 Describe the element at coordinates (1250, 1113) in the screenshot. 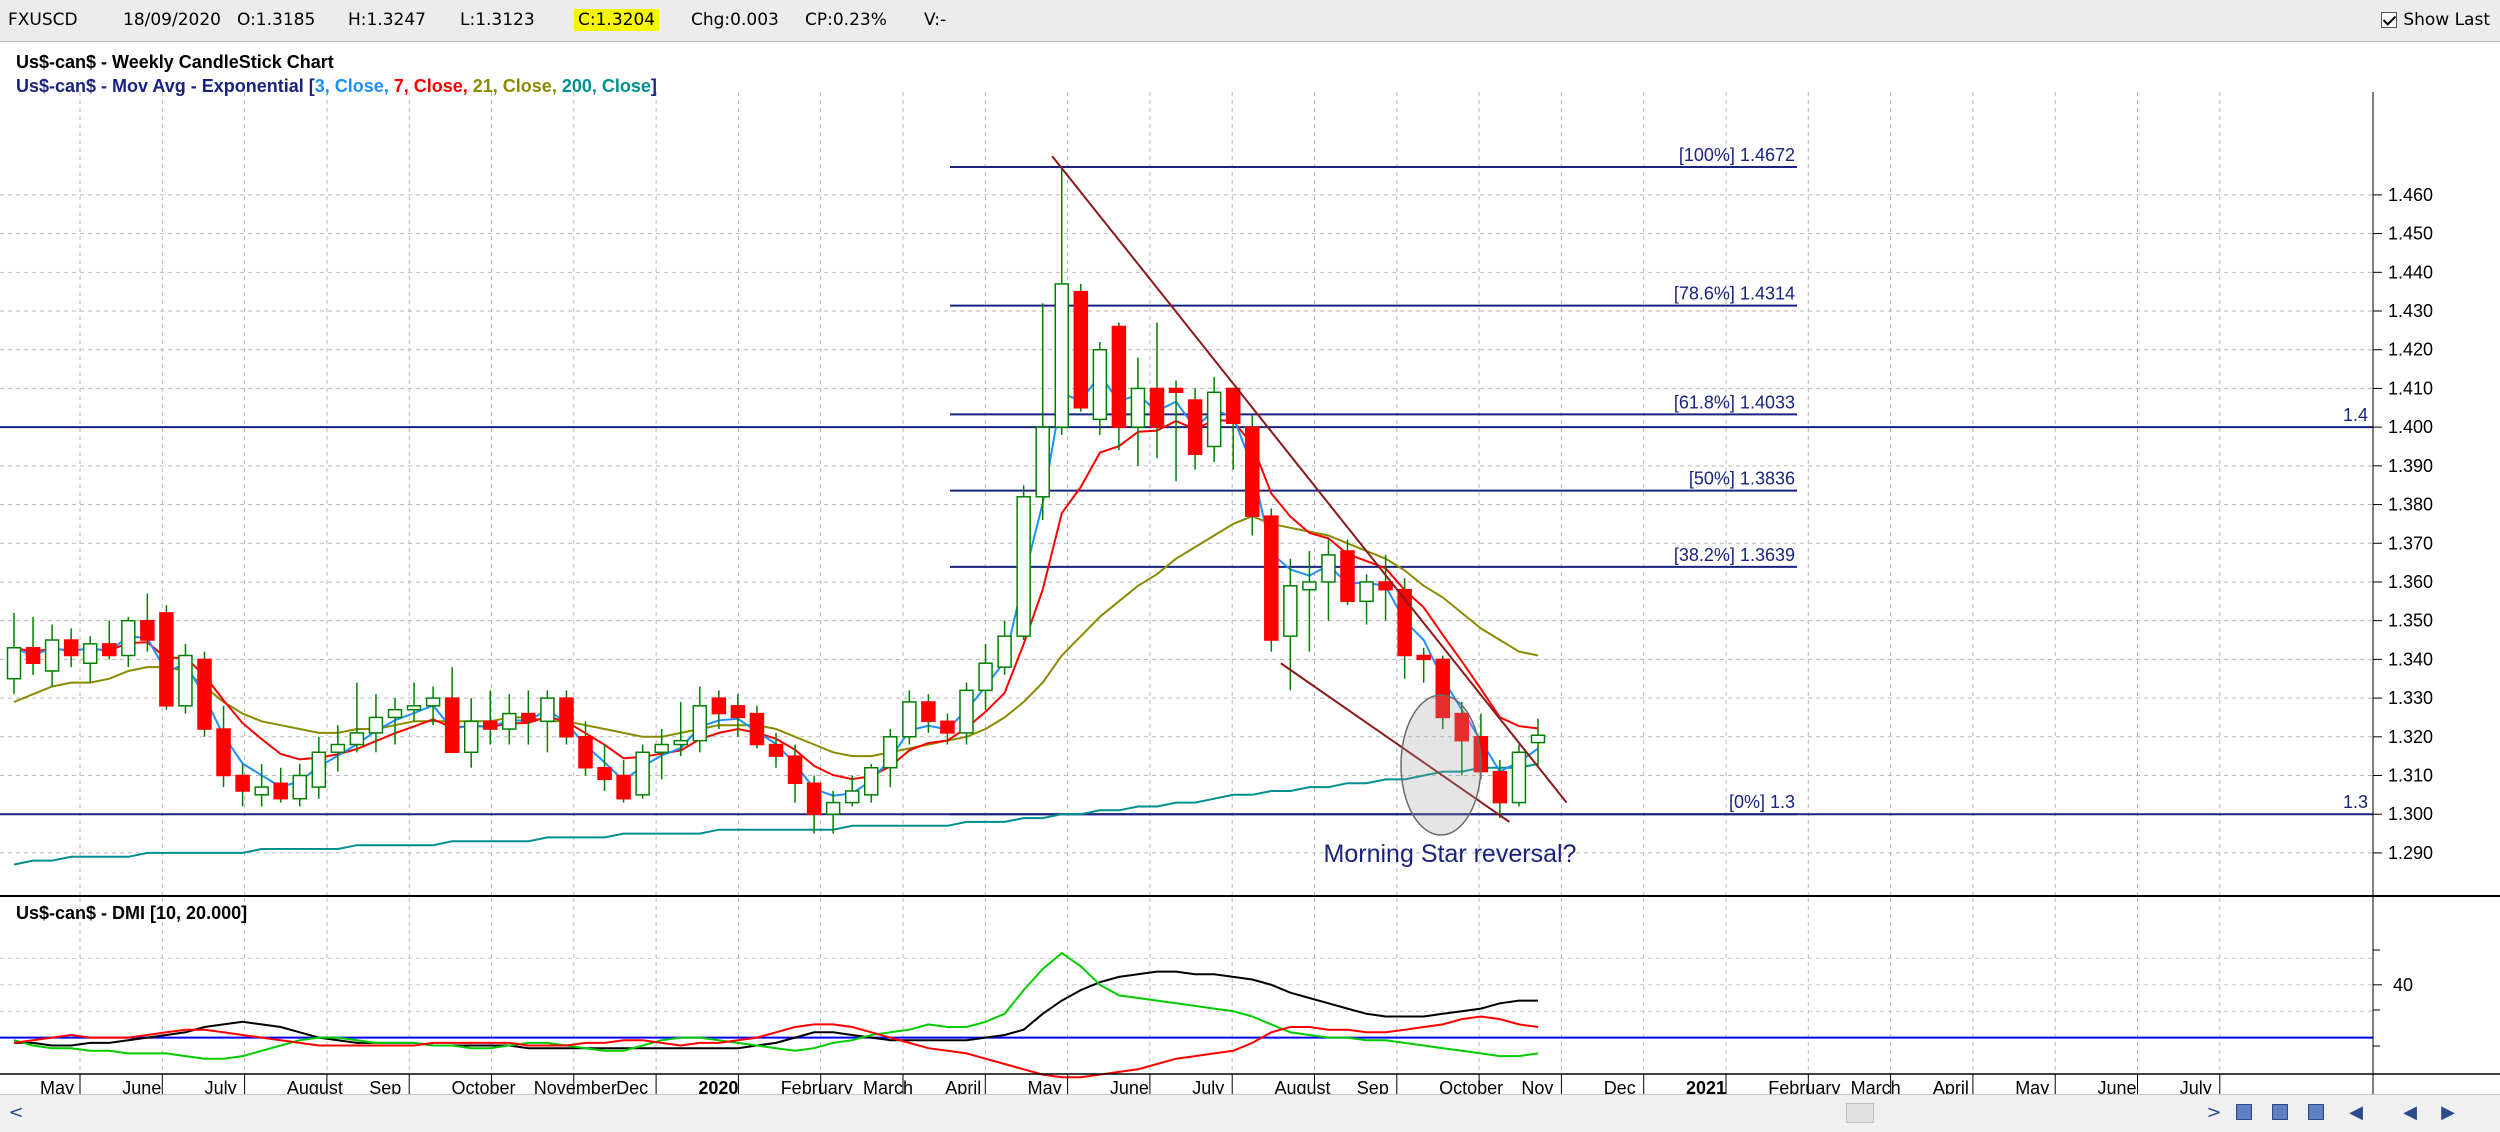

I see `scroll-bar: < > ◀ ◀ ▶` at that location.